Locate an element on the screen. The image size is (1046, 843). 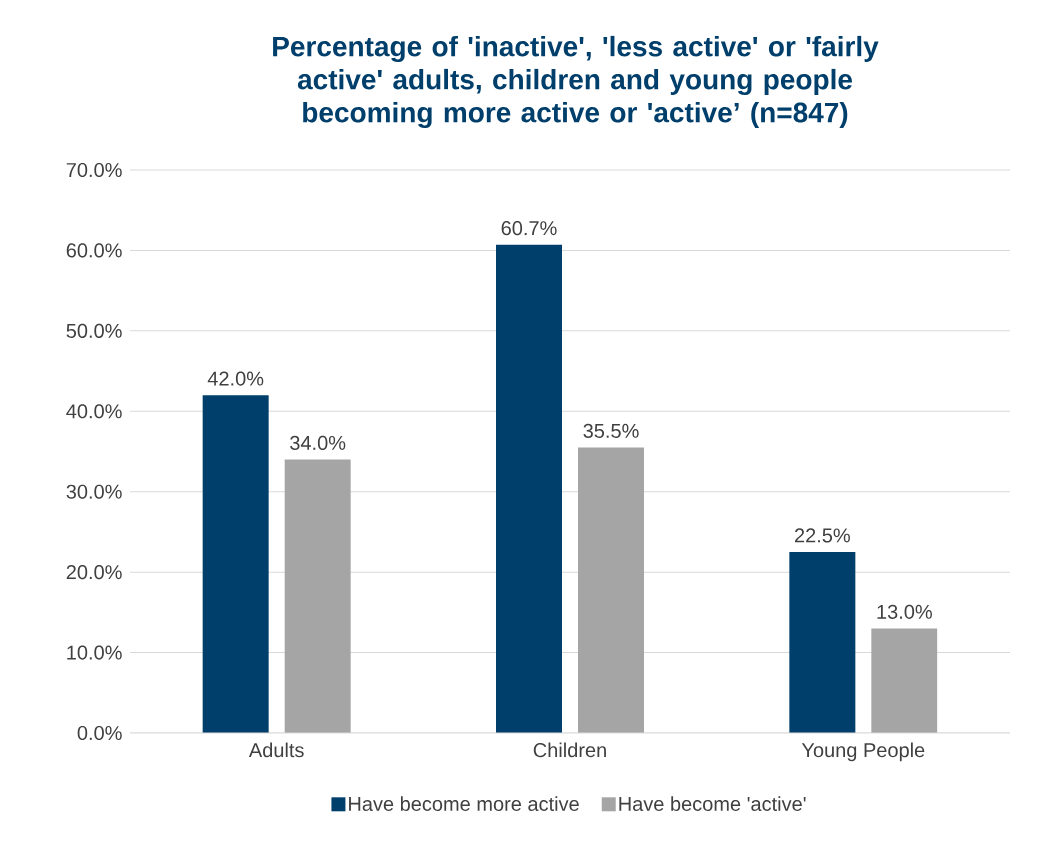
chart-title: Percentage of 'inactive', 'less active' or 'fairly active' adults, children and young people becoming more active or 'active’ (n=847) is located at coordinates (576, 82).